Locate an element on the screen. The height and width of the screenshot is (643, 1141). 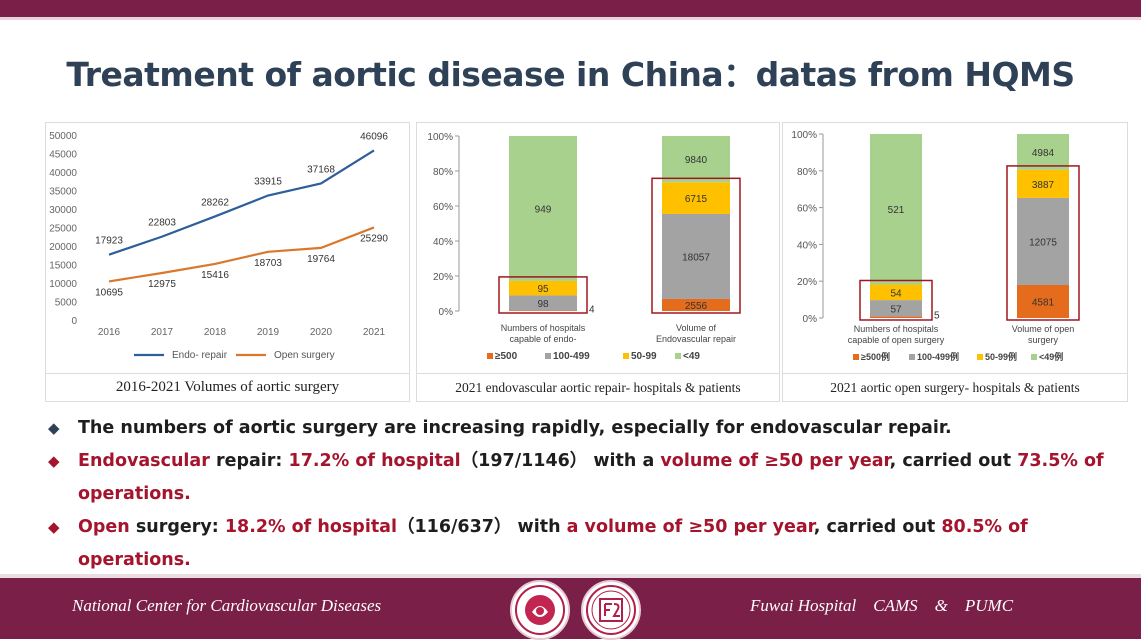
bullet-text: repair: is located at coordinates (249, 461).